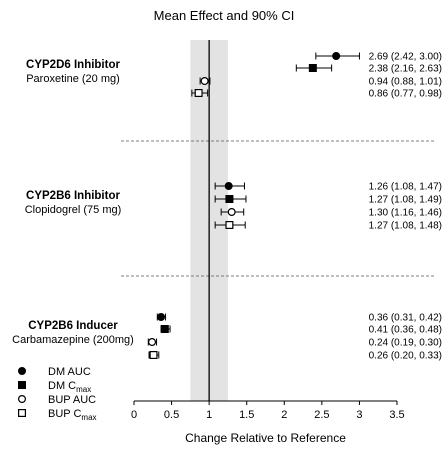  I want to click on legend-label: DM Cmax, so click(69, 387).